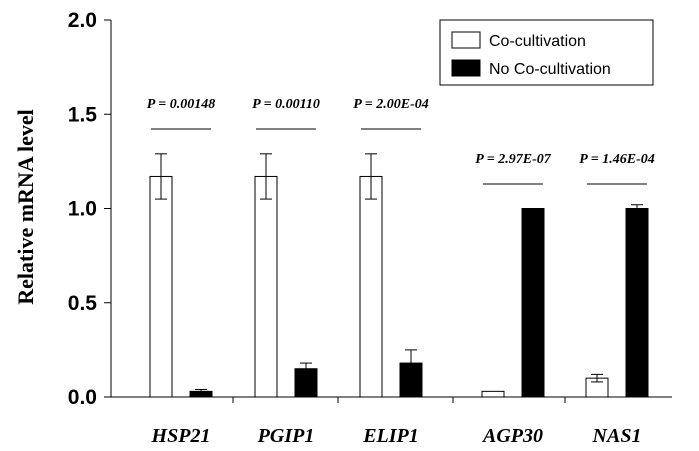  I want to click on y-tick-label: 0.5, so click(83, 303).